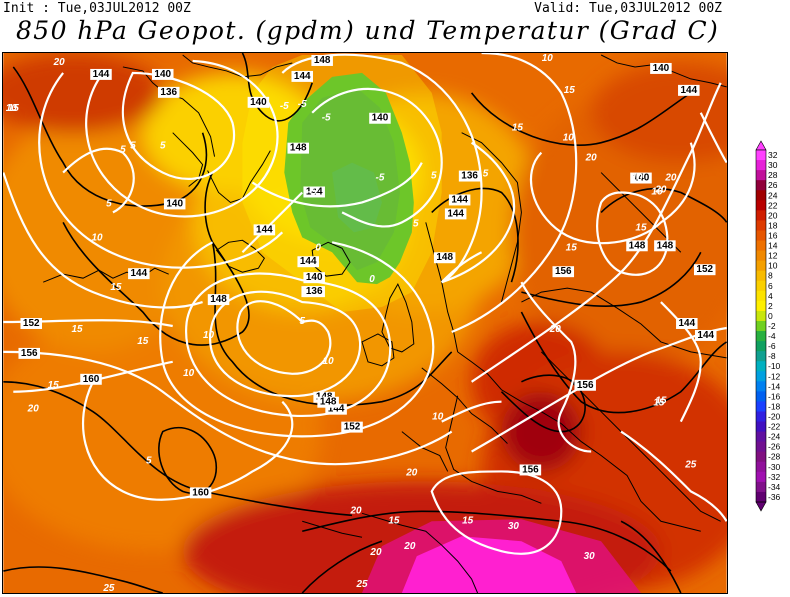 The width and height of the screenshot is (790, 597). Describe the element at coordinates (774, 447) in the screenshot. I see `legend-label: -26` at that location.